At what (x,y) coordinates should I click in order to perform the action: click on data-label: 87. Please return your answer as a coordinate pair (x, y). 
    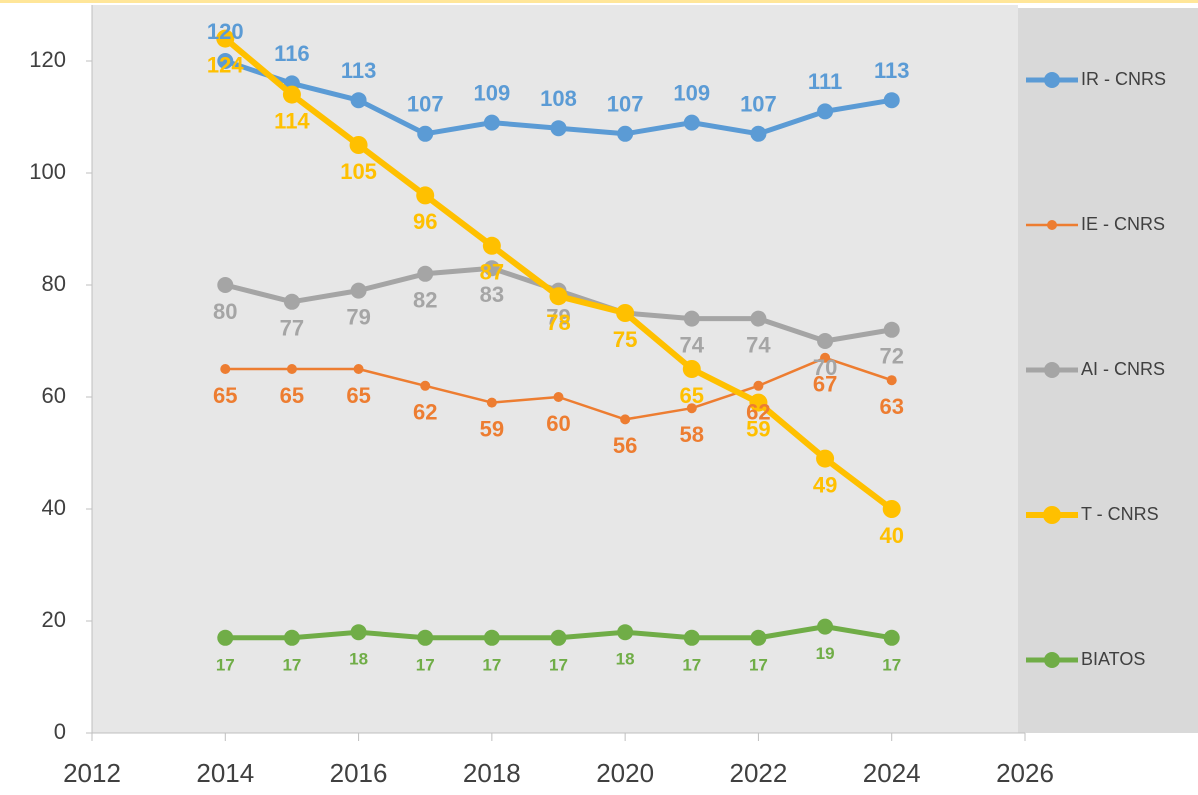
    Looking at the image, I should click on (492, 272).